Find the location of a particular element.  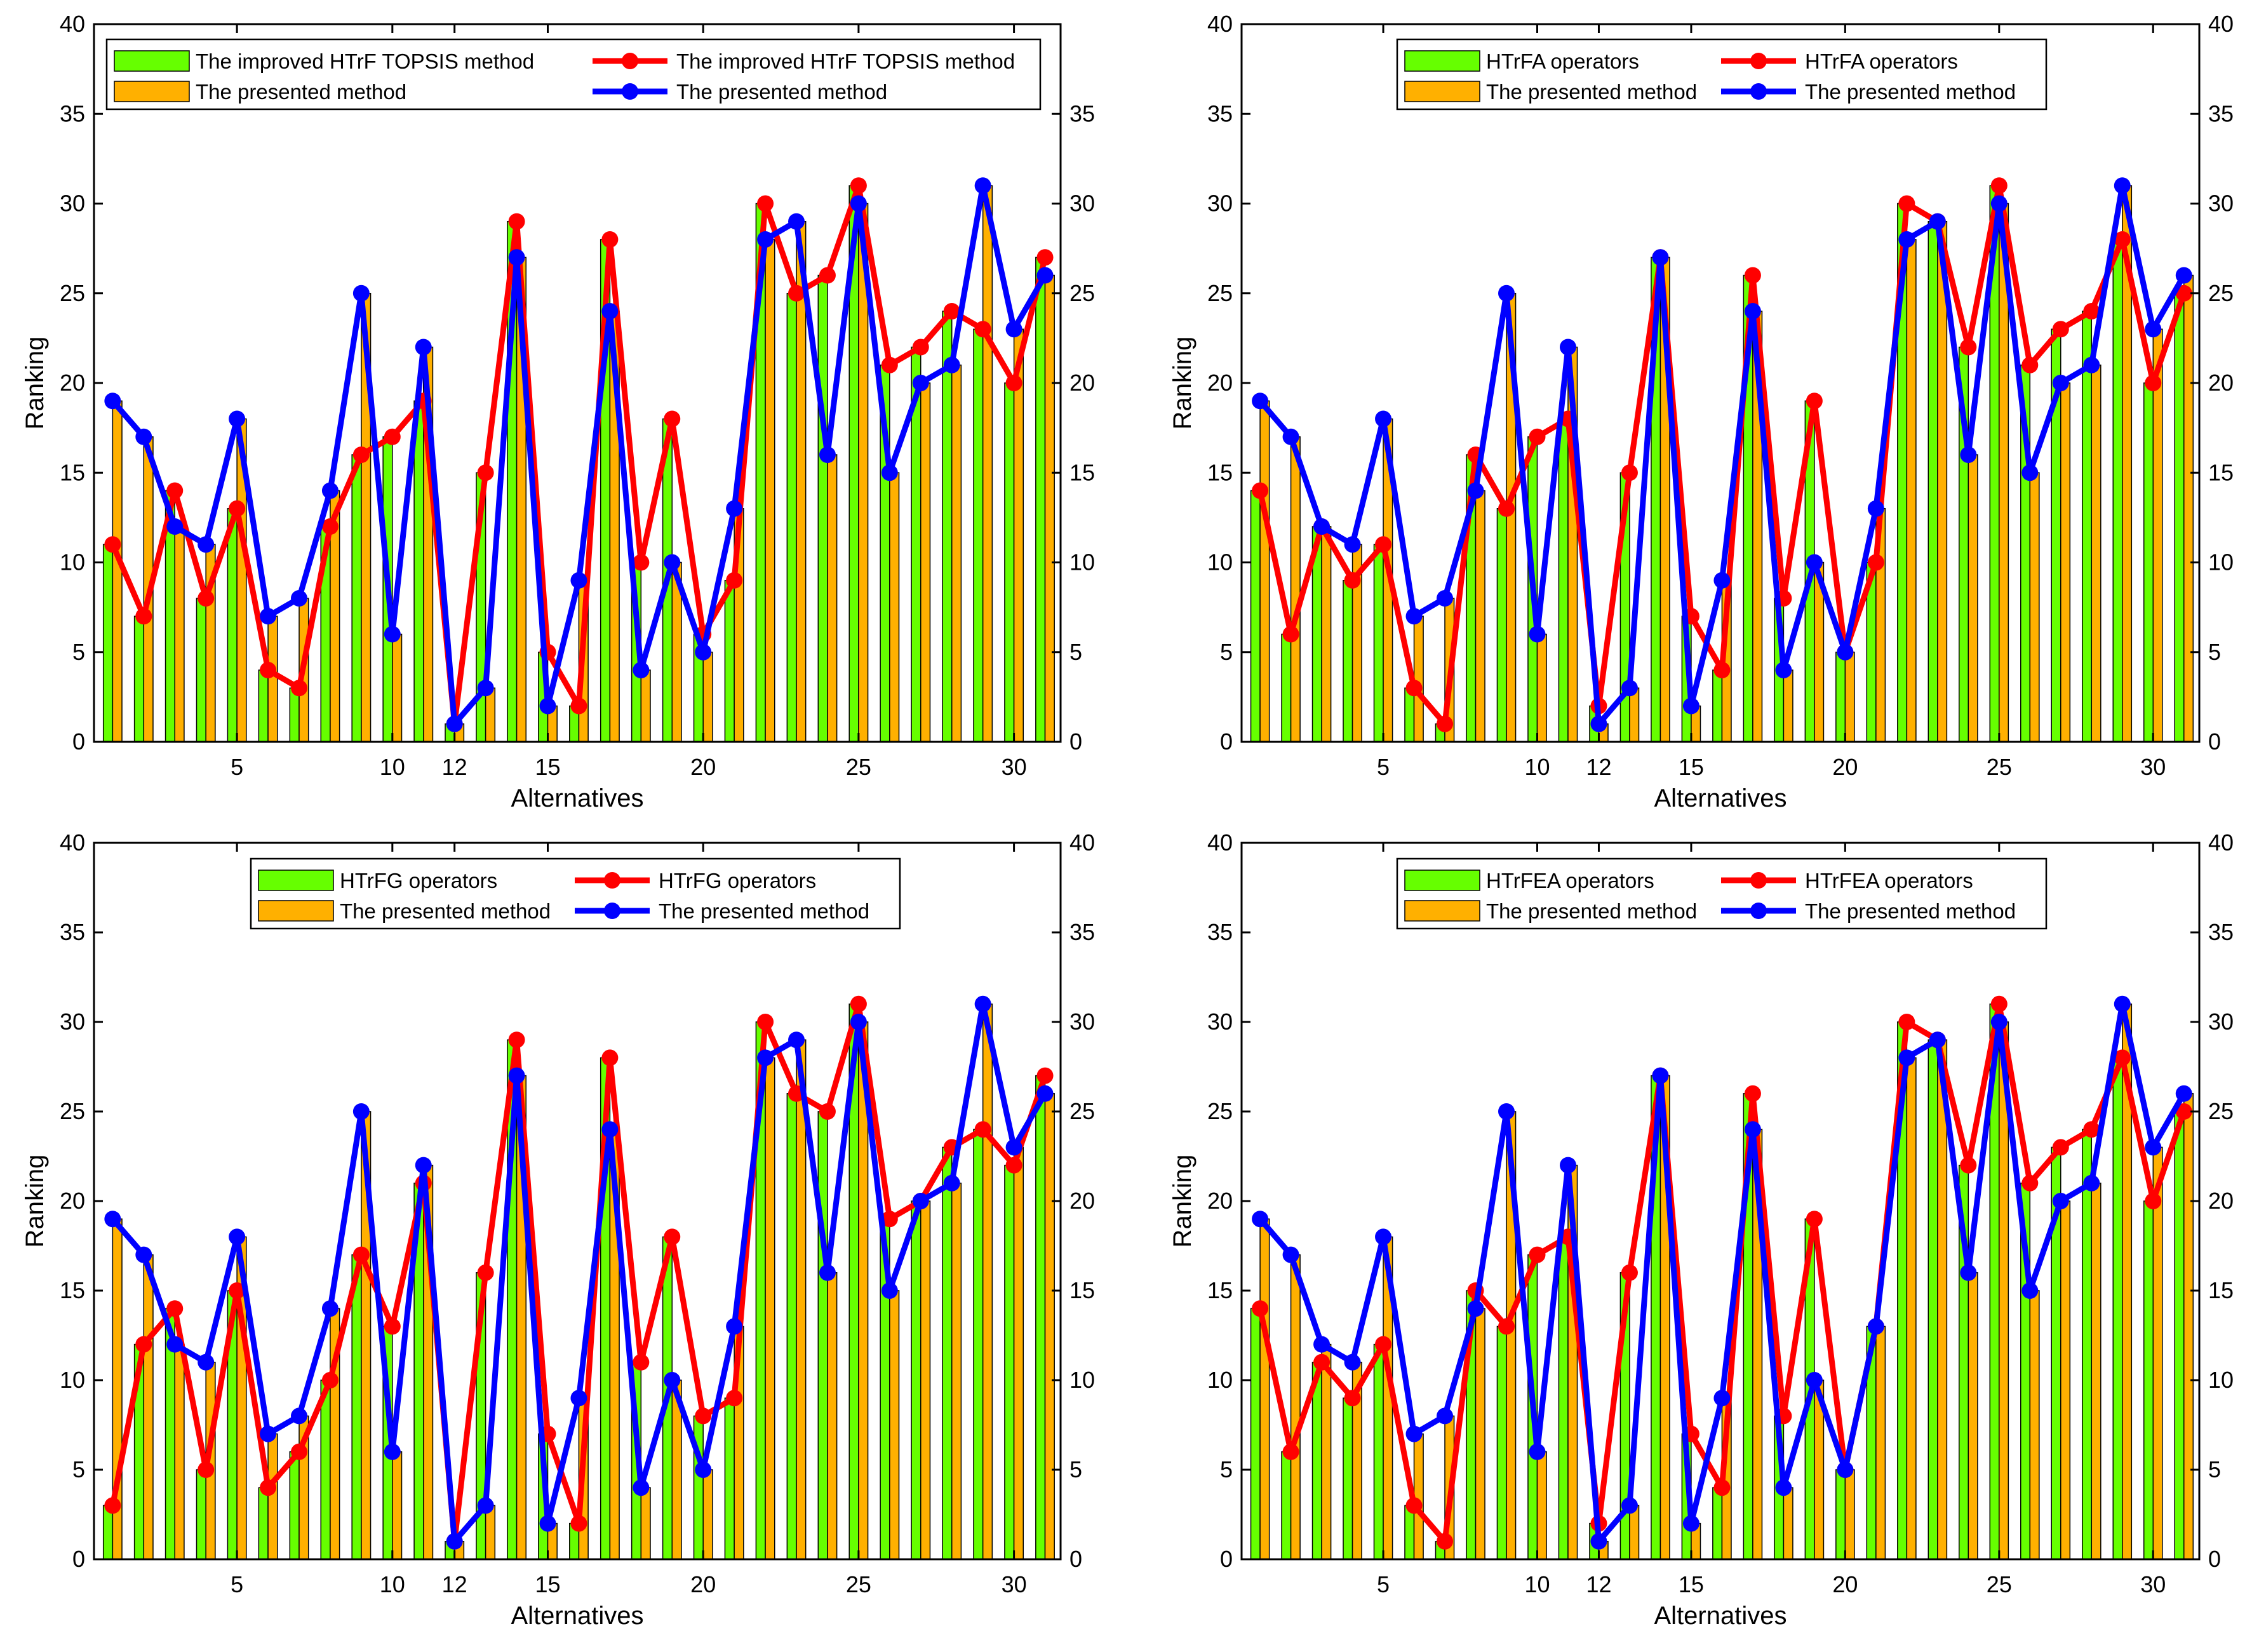

legend-label-bar-b: The presented method is located at coordinates (1592, 92).